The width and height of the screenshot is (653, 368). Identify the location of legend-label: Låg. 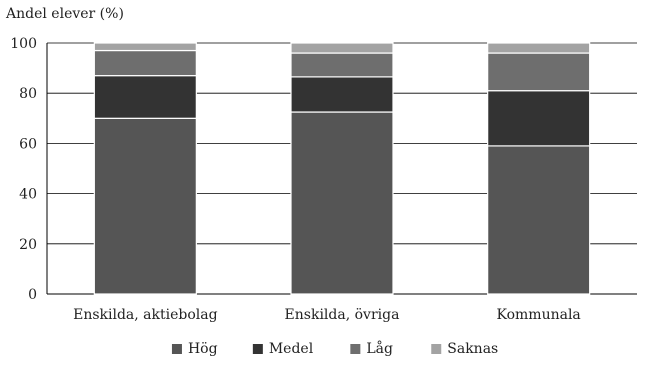
(379, 348).